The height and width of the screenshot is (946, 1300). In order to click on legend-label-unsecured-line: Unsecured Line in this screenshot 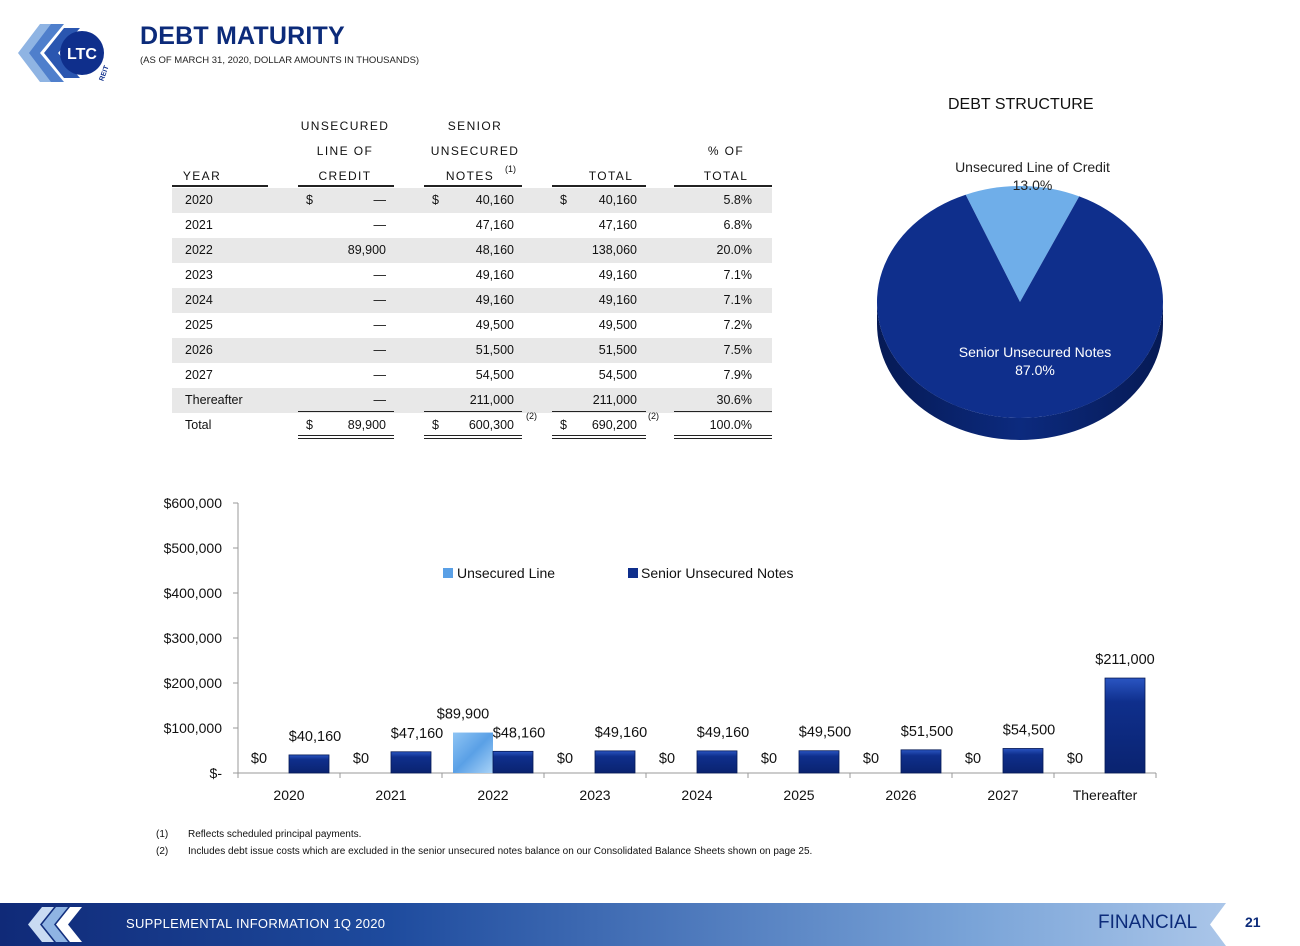, I will do `click(506, 573)`.